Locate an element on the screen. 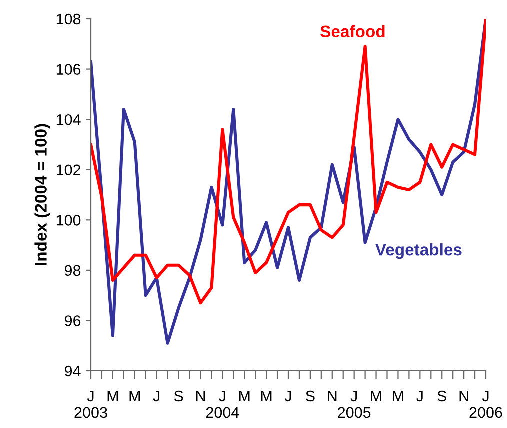  y-tick-label: 104 is located at coordinates (68, 120).